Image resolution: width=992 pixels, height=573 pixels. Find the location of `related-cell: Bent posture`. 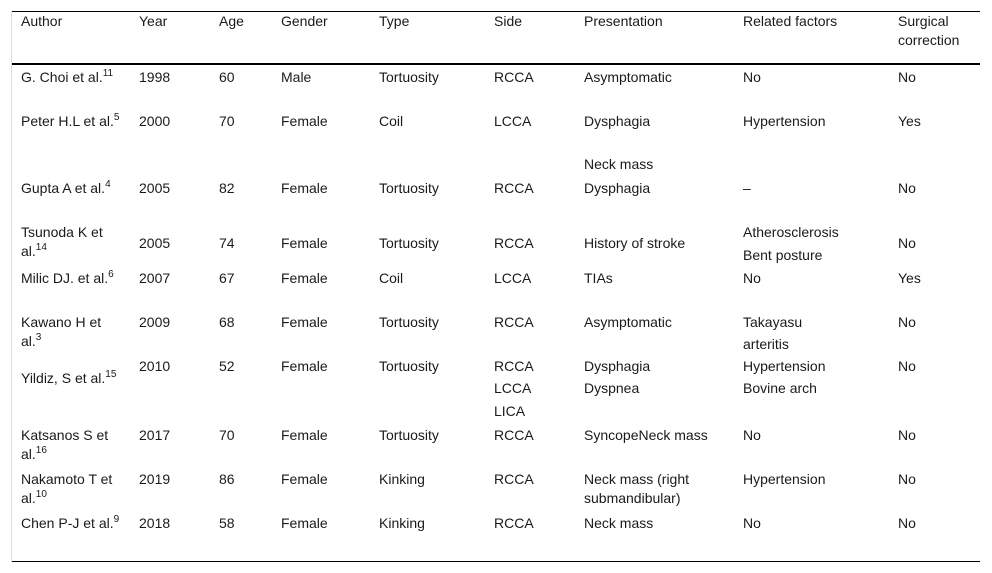

related-cell: Bent posture is located at coordinates (783, 255).